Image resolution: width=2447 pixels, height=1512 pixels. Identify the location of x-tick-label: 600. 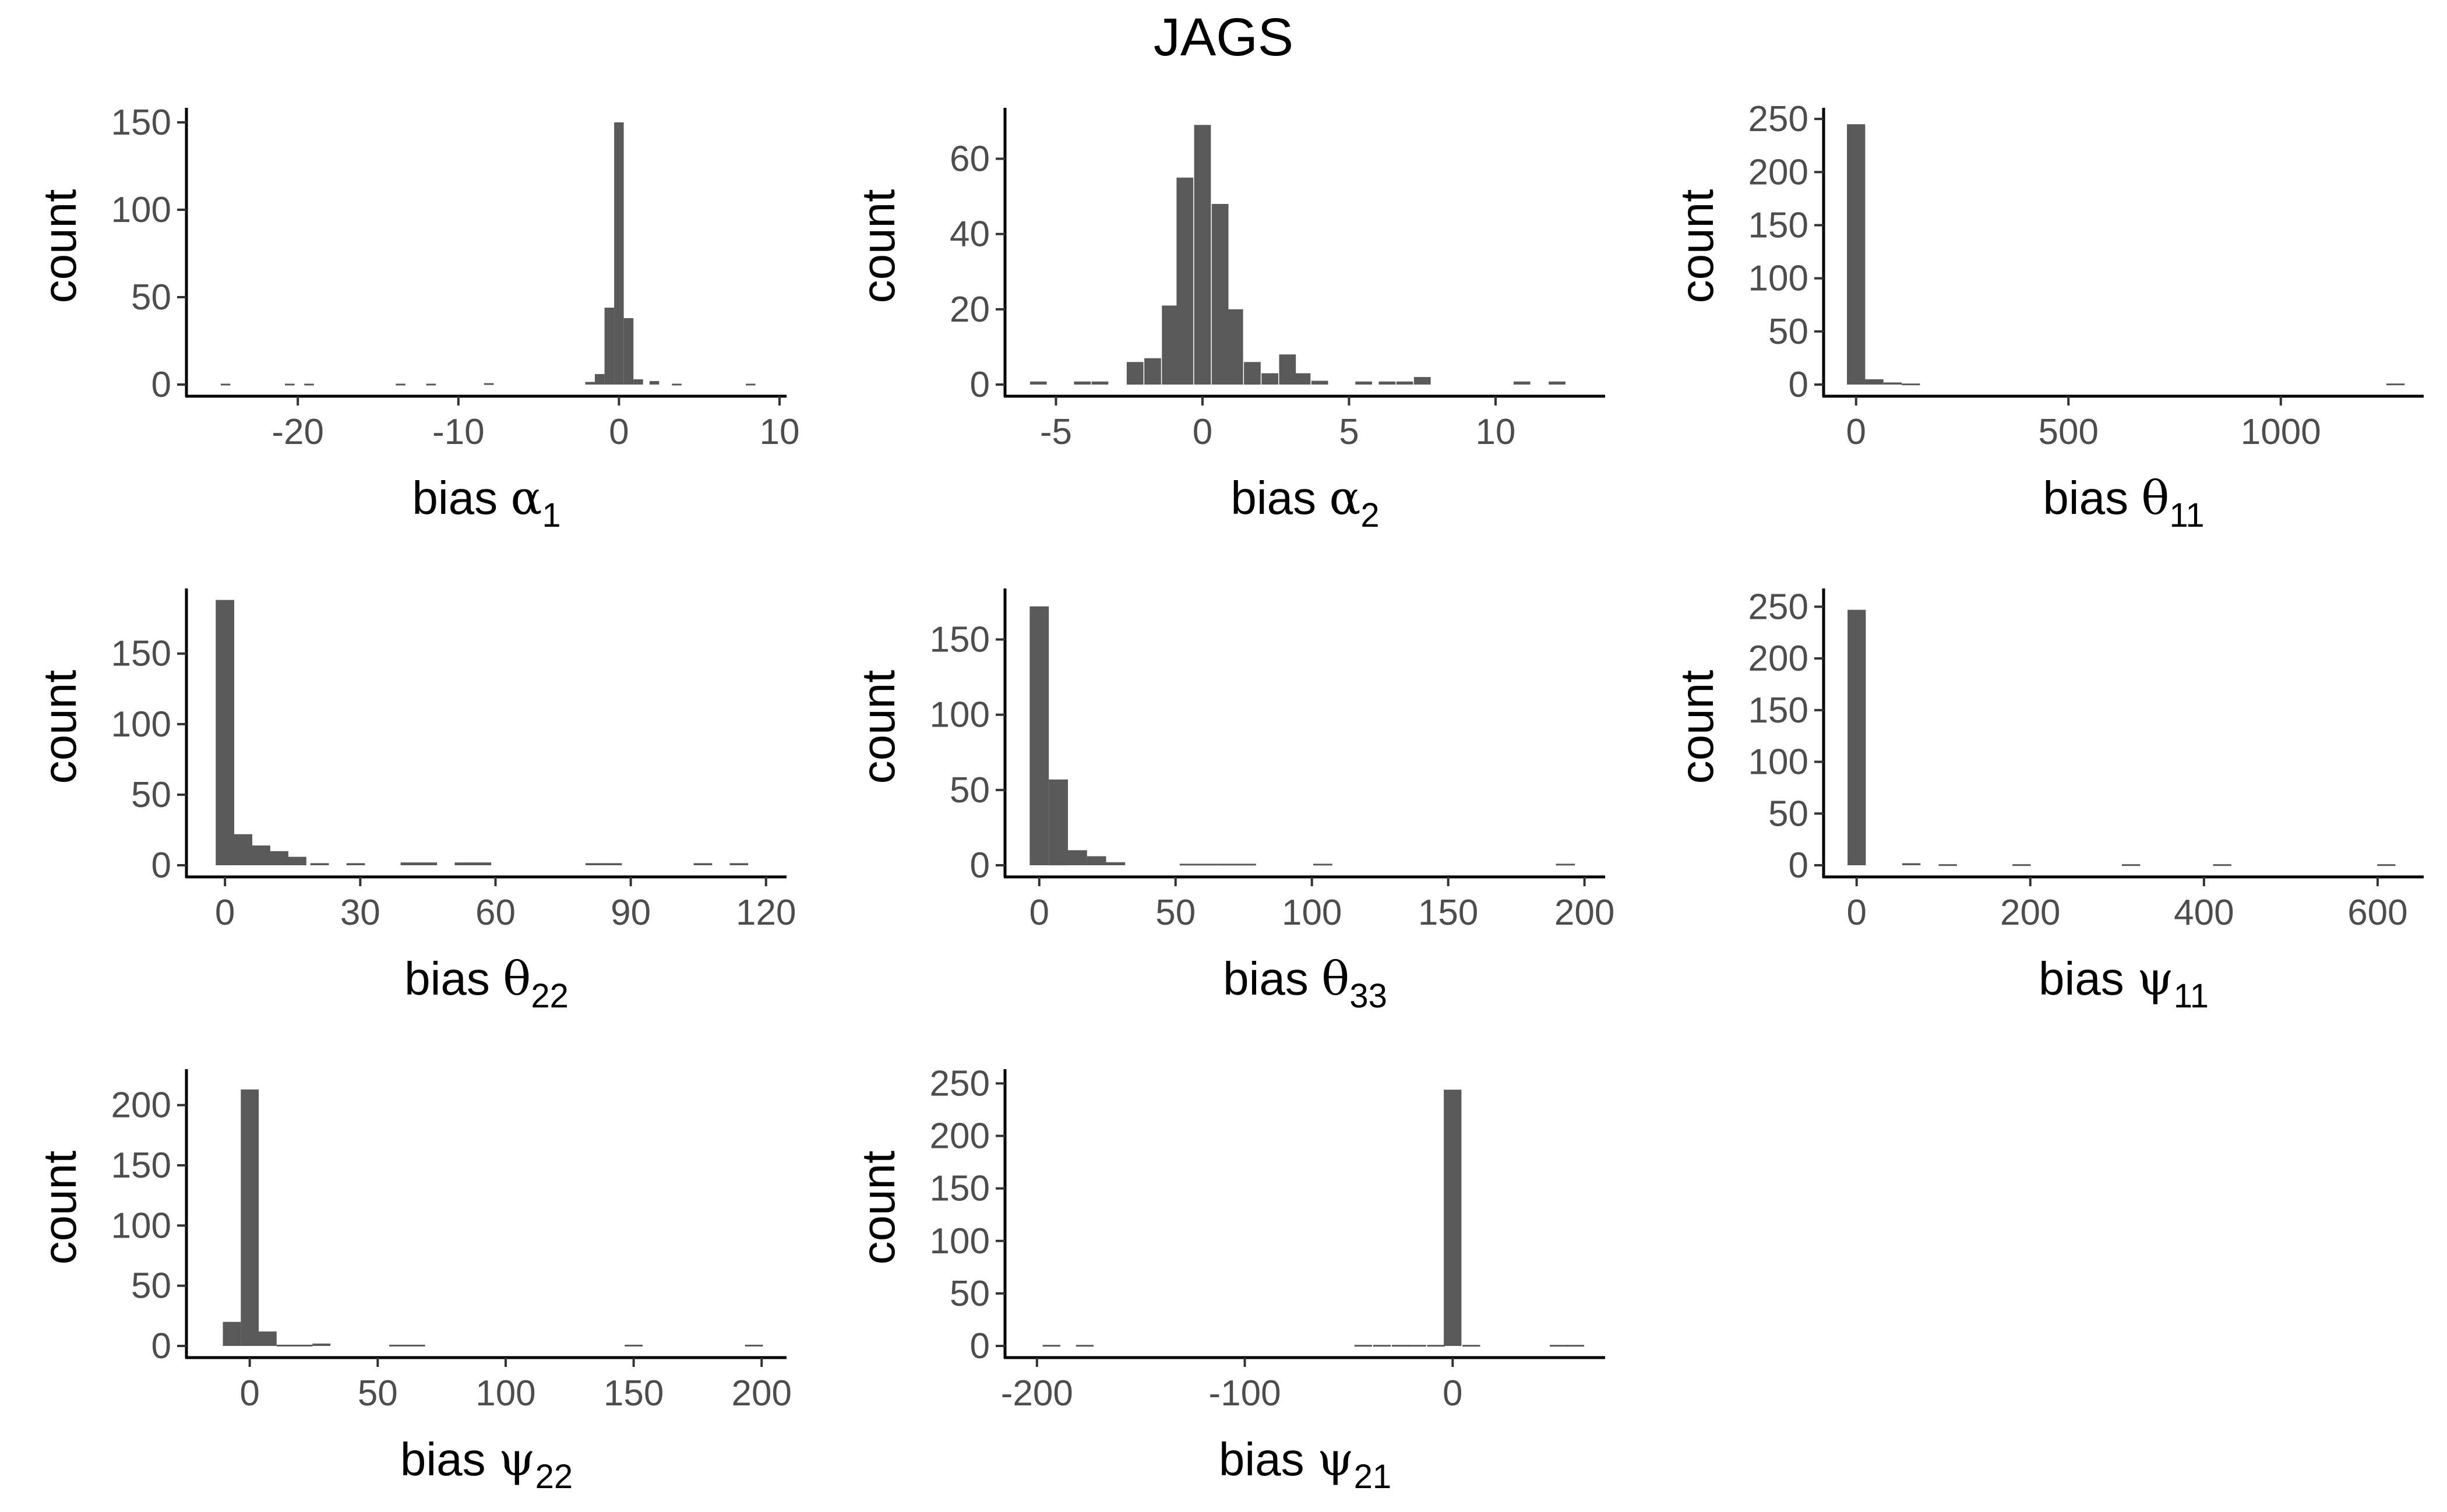
(2377, 913).